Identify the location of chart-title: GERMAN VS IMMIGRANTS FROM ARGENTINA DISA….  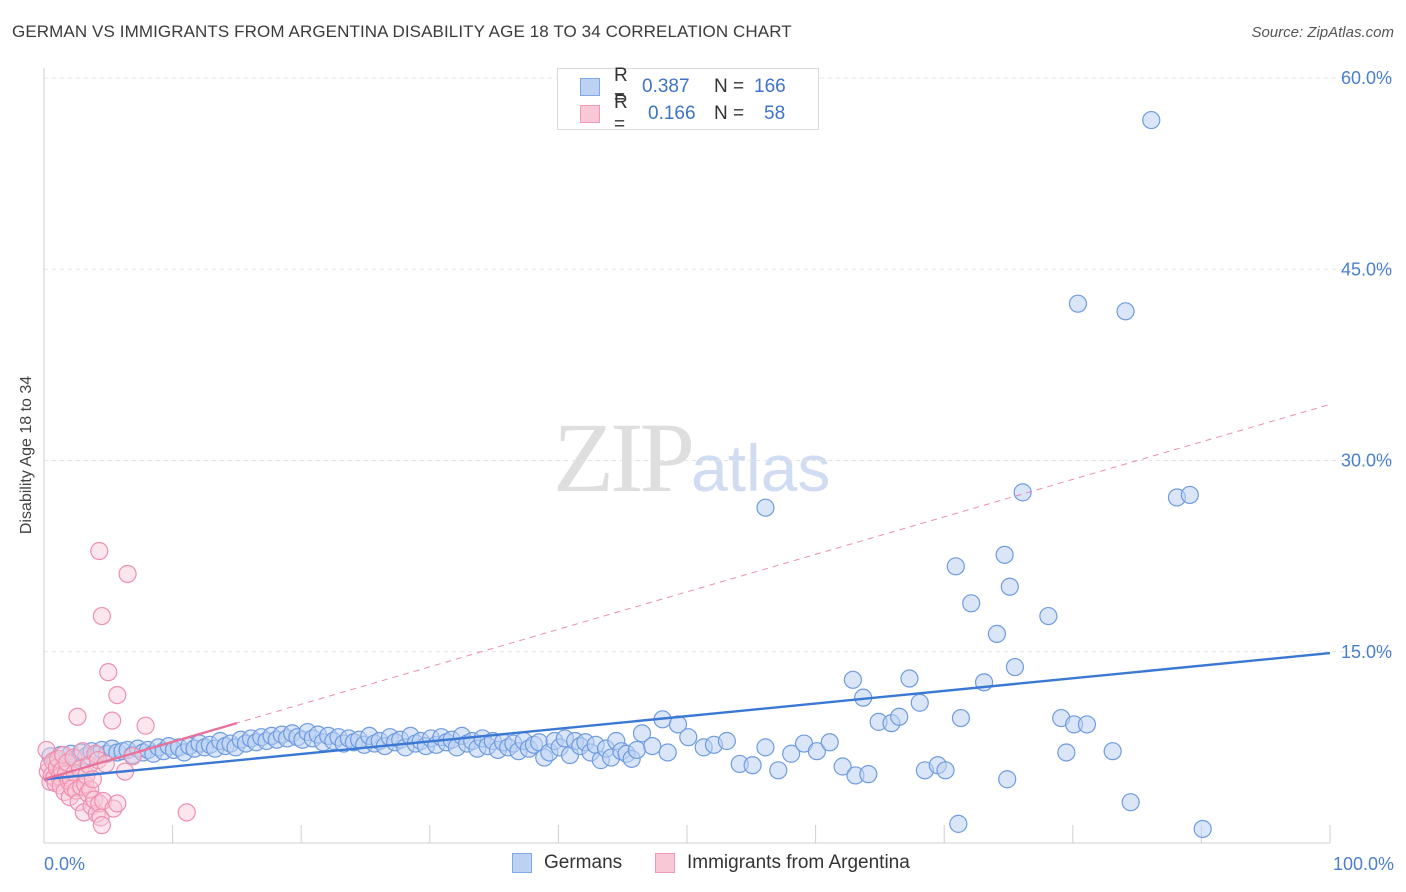
(402, 31).